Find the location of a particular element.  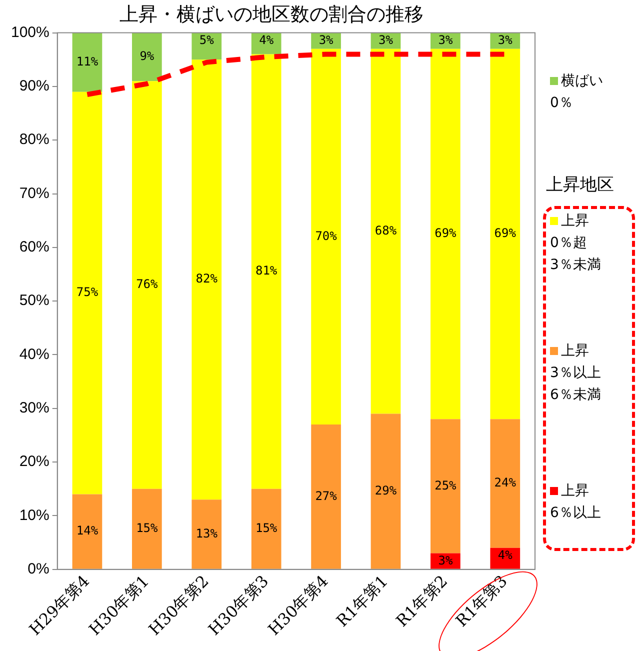

data-label: 75% is located at coordinates (87, 292).